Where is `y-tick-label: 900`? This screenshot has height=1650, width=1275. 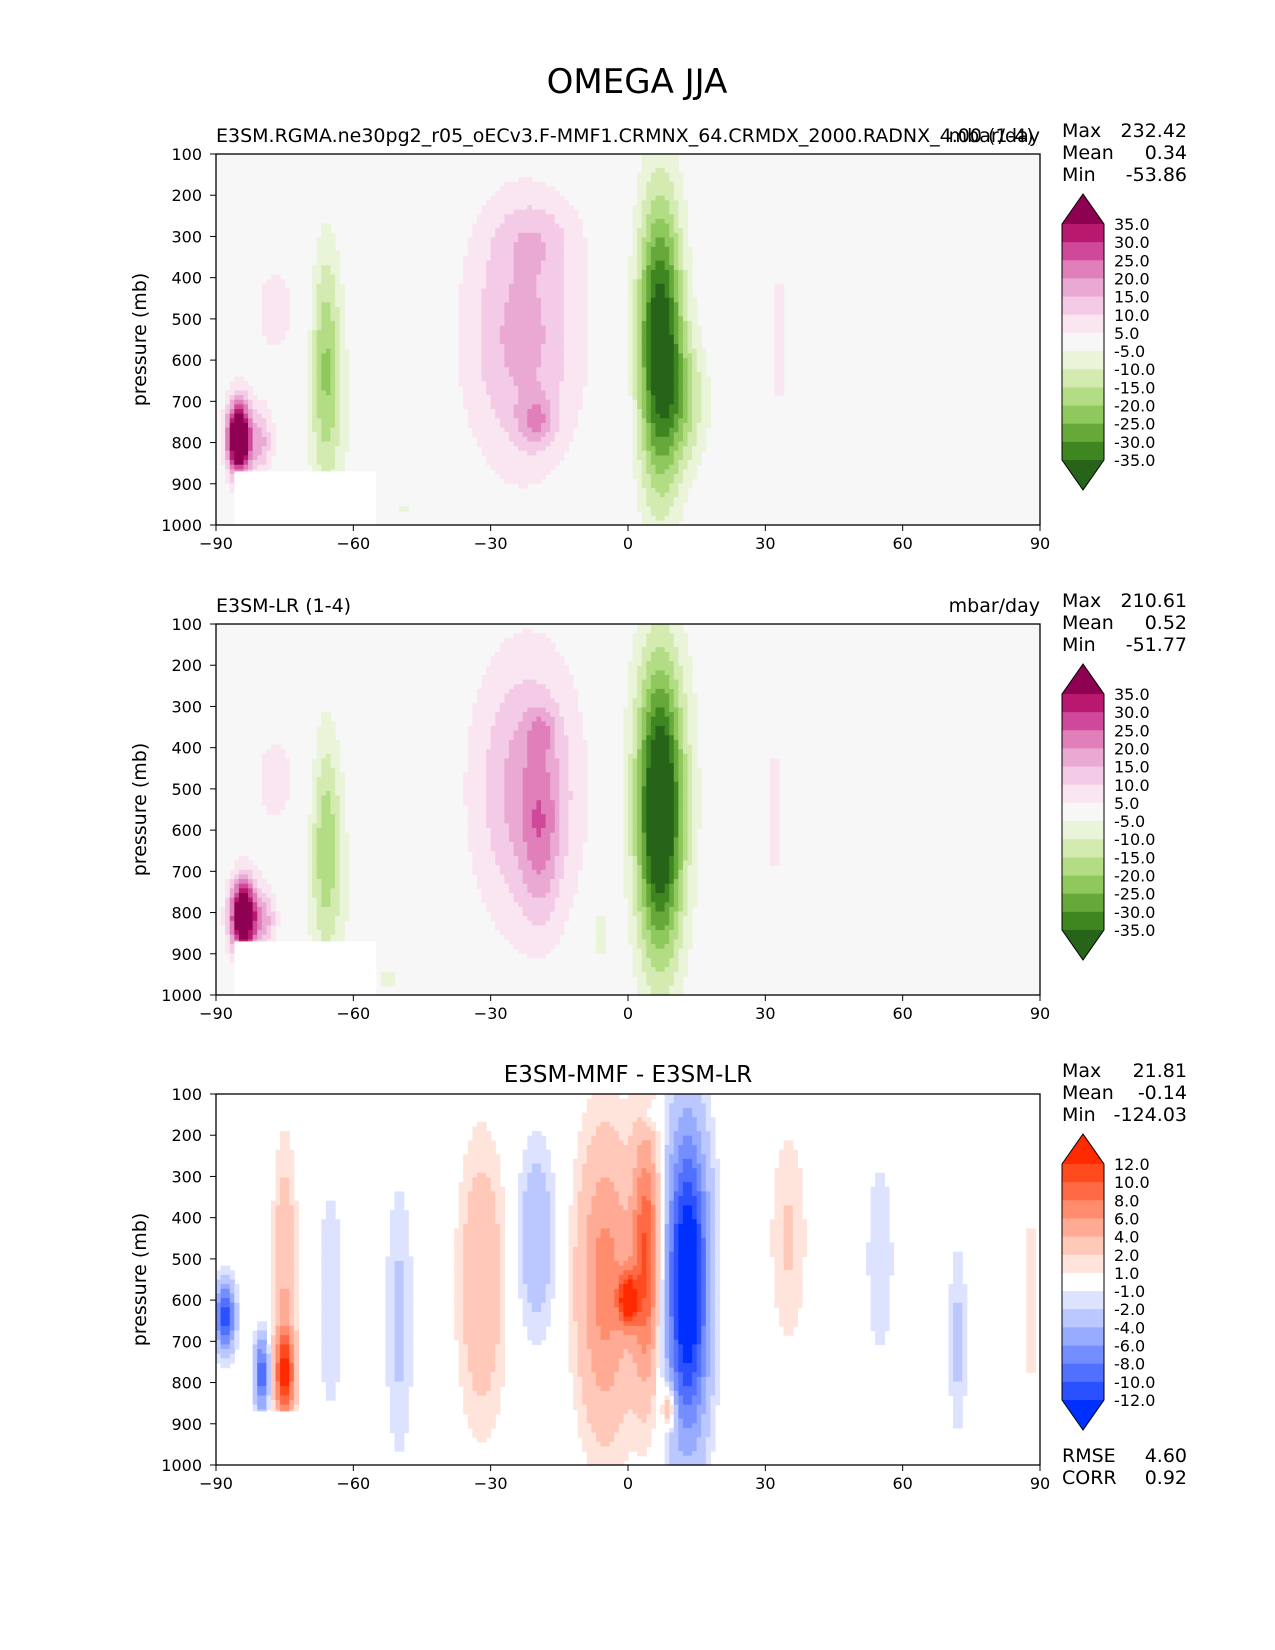
y-tick-label: 900 is located at coordinates (186, 1424).